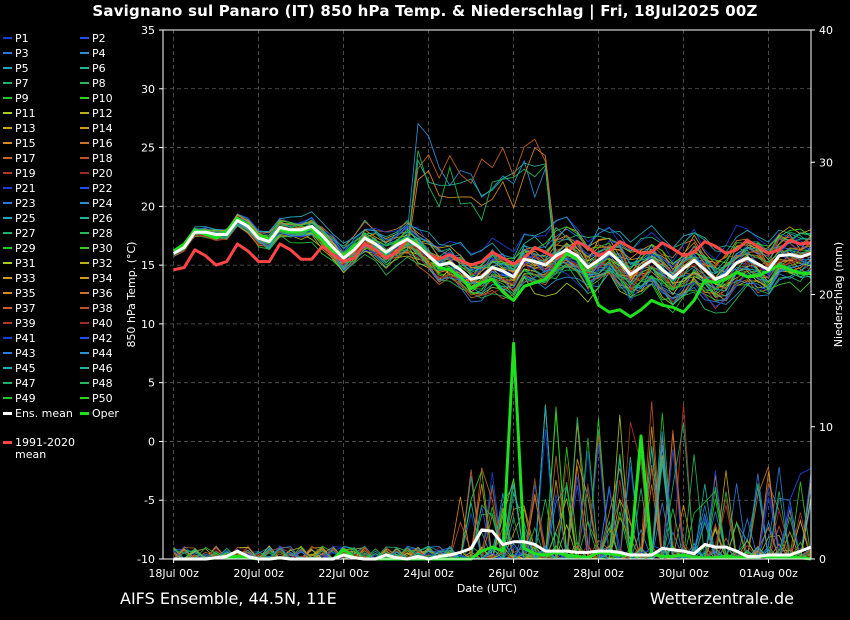  What do you see at coordinates (513, 573) in the screenshot?
I see `x-tick-label: 26Jul 00z` at bounding box center [513, 573].